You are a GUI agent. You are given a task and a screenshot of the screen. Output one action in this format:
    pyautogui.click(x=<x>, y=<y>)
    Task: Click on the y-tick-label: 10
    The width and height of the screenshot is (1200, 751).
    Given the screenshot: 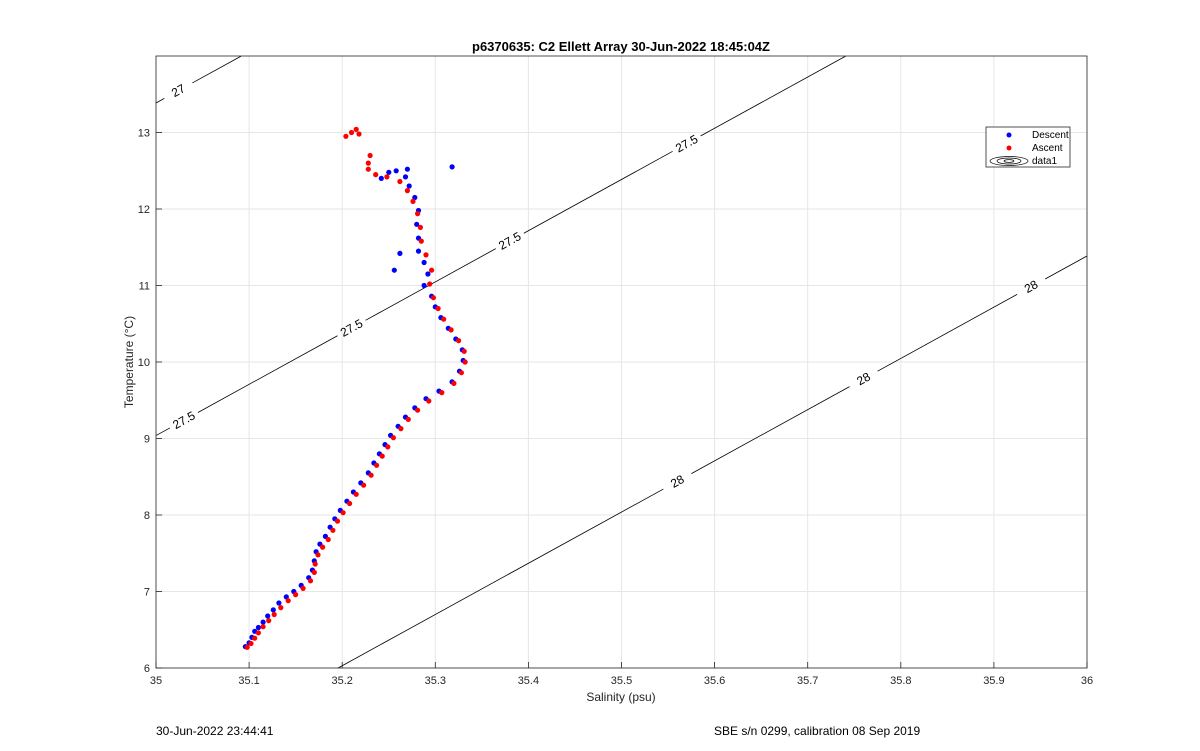 What is the action you would take?
    pyautogui.click(x=144, y=363)
    